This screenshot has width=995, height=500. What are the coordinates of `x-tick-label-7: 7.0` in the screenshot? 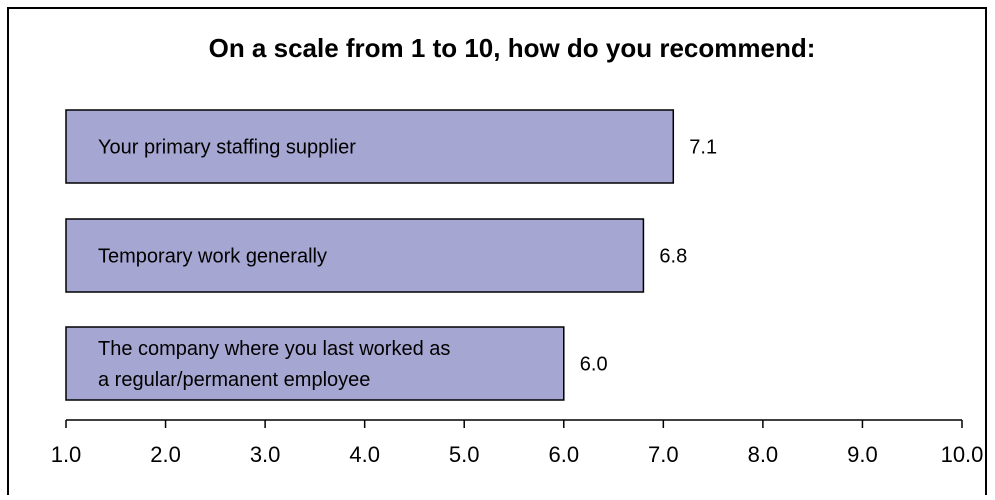 It's located at (663, 454).